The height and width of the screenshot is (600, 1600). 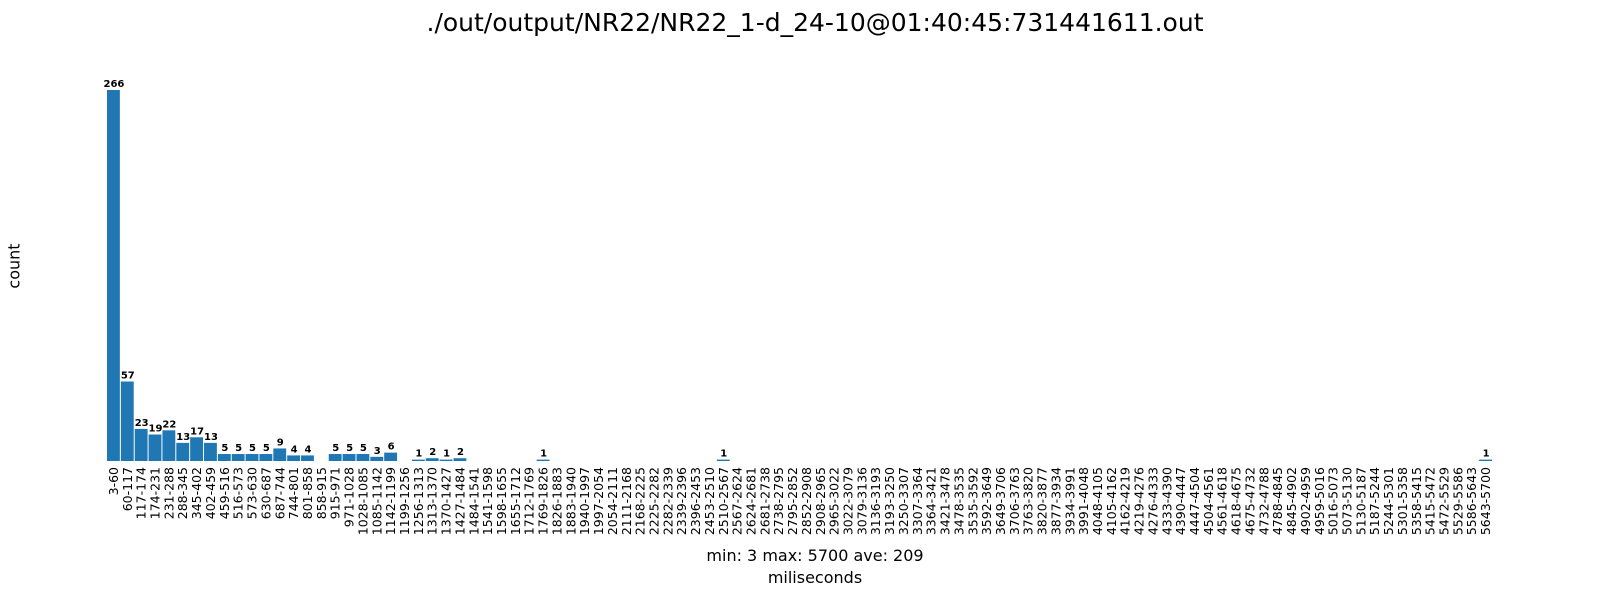 I want to click on x-tick-label-4845-4902: 4845-4902, so click(x=1291, y=501).